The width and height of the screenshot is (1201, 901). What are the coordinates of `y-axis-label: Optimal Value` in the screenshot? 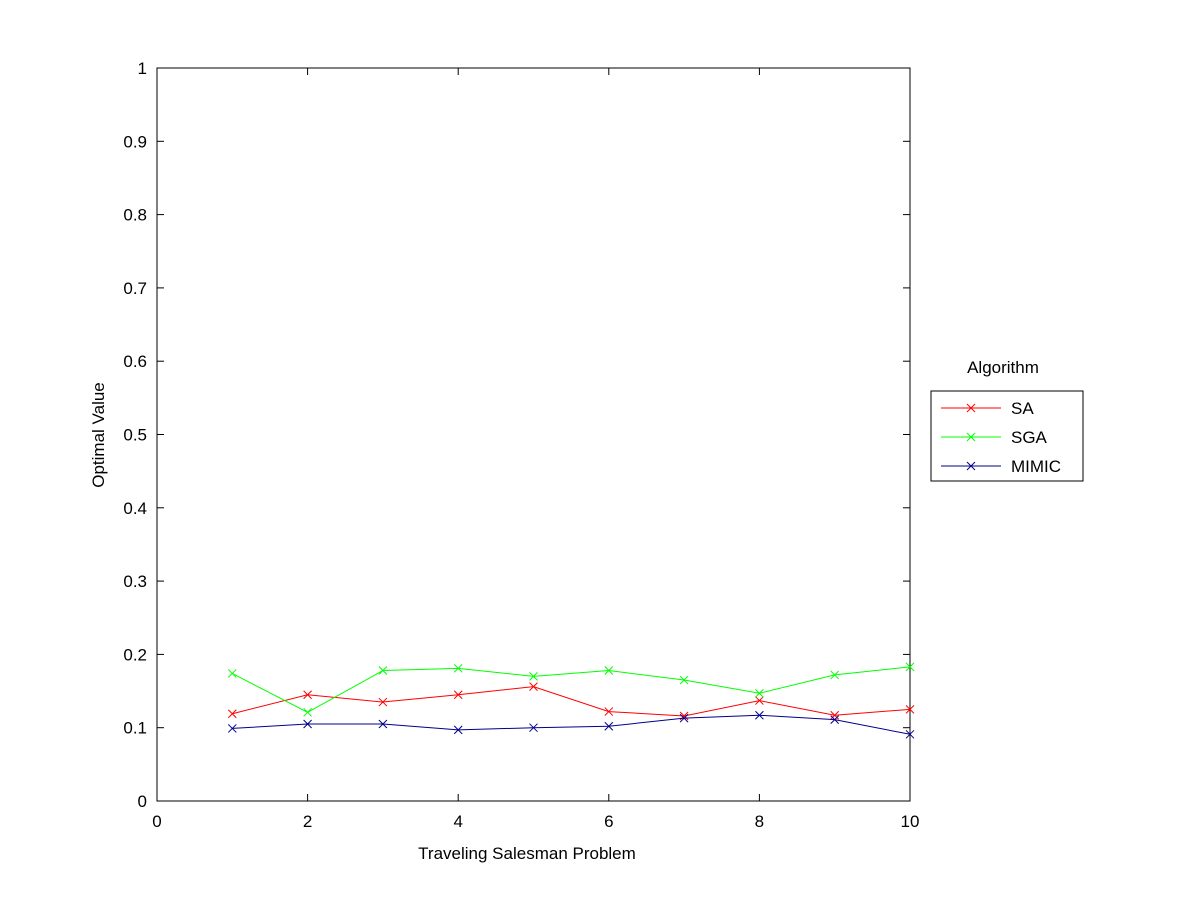 It's located at (98, 435).